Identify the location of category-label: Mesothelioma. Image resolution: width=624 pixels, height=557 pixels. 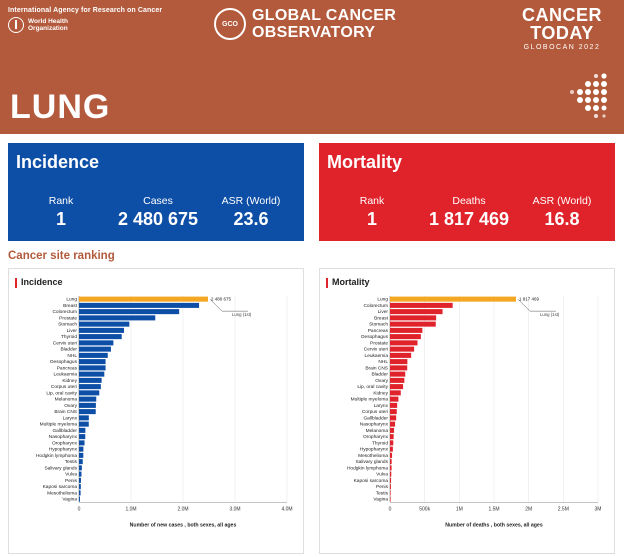
(373, 456).